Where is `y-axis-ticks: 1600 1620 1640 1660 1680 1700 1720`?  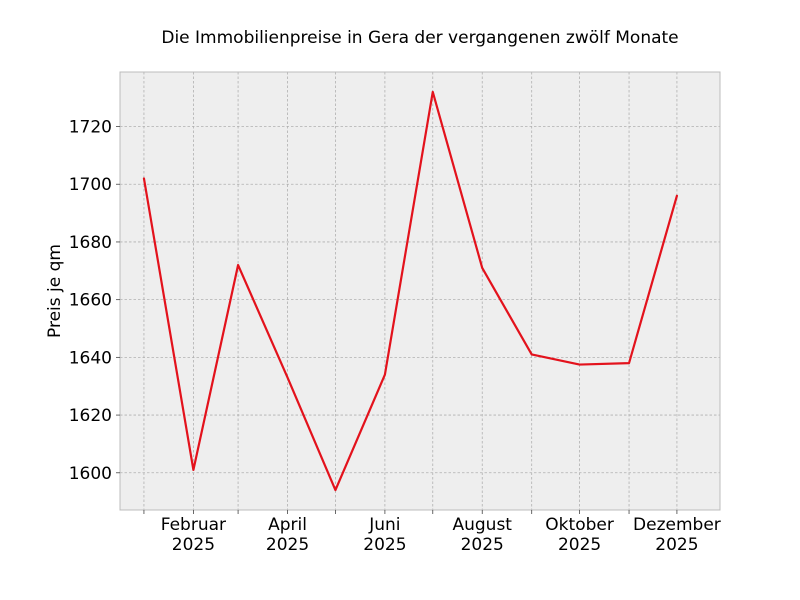
y-axis-ticks: 1600 1620 1640 1660 1680 1700 1720 is located at coordinates (94, 301).